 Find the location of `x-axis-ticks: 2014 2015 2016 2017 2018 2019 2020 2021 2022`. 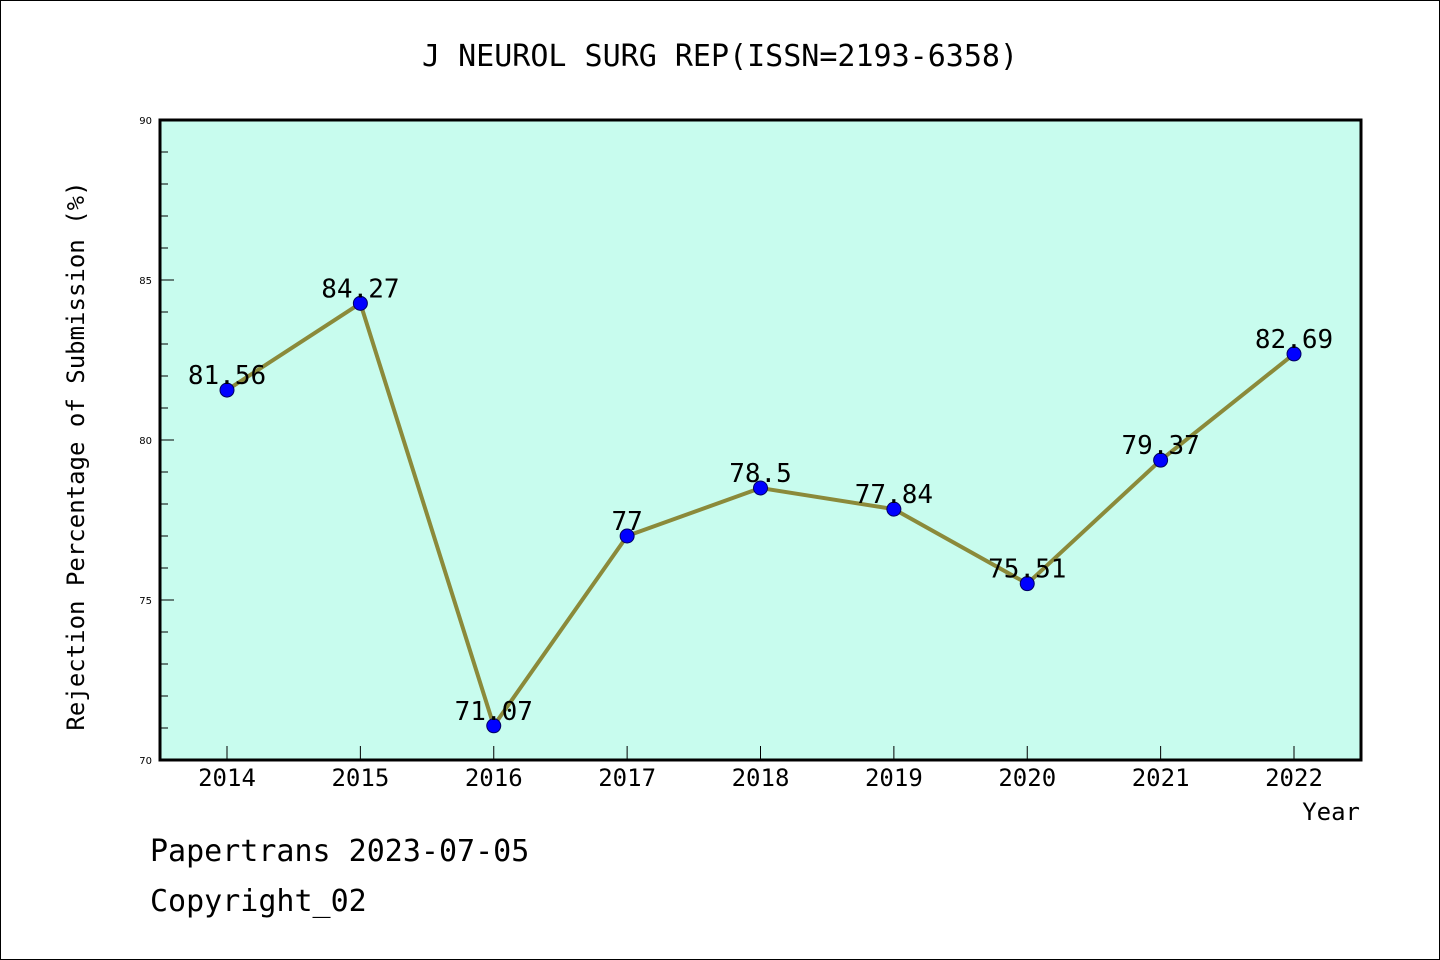

x-axis-ticks: 2014 2015 2016 2017 2018 2019 2020 2021 2022 is located at coordinates (760, 769).